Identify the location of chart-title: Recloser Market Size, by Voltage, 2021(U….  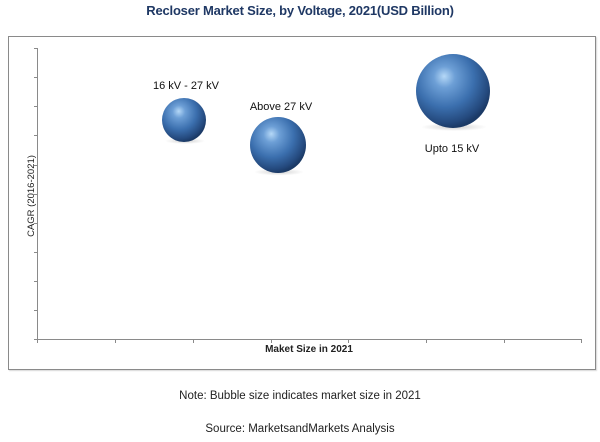
(300, 10).